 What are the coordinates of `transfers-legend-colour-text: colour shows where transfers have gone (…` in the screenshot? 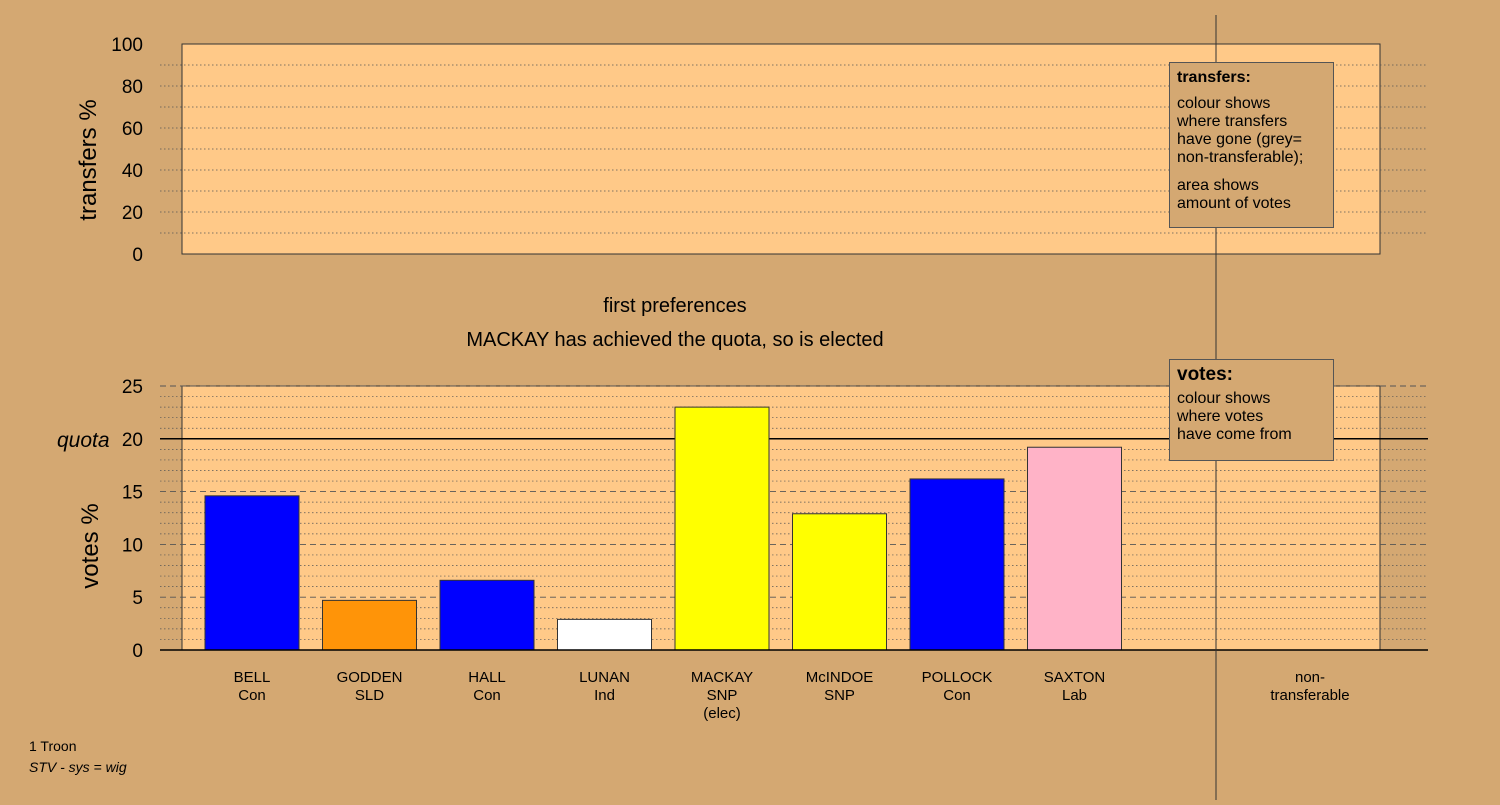 It's located at (1240, 130).